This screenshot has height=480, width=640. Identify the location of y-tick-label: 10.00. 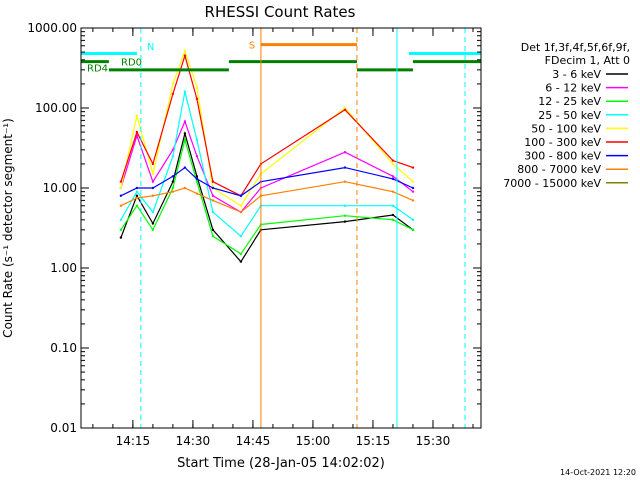
(60, 188).